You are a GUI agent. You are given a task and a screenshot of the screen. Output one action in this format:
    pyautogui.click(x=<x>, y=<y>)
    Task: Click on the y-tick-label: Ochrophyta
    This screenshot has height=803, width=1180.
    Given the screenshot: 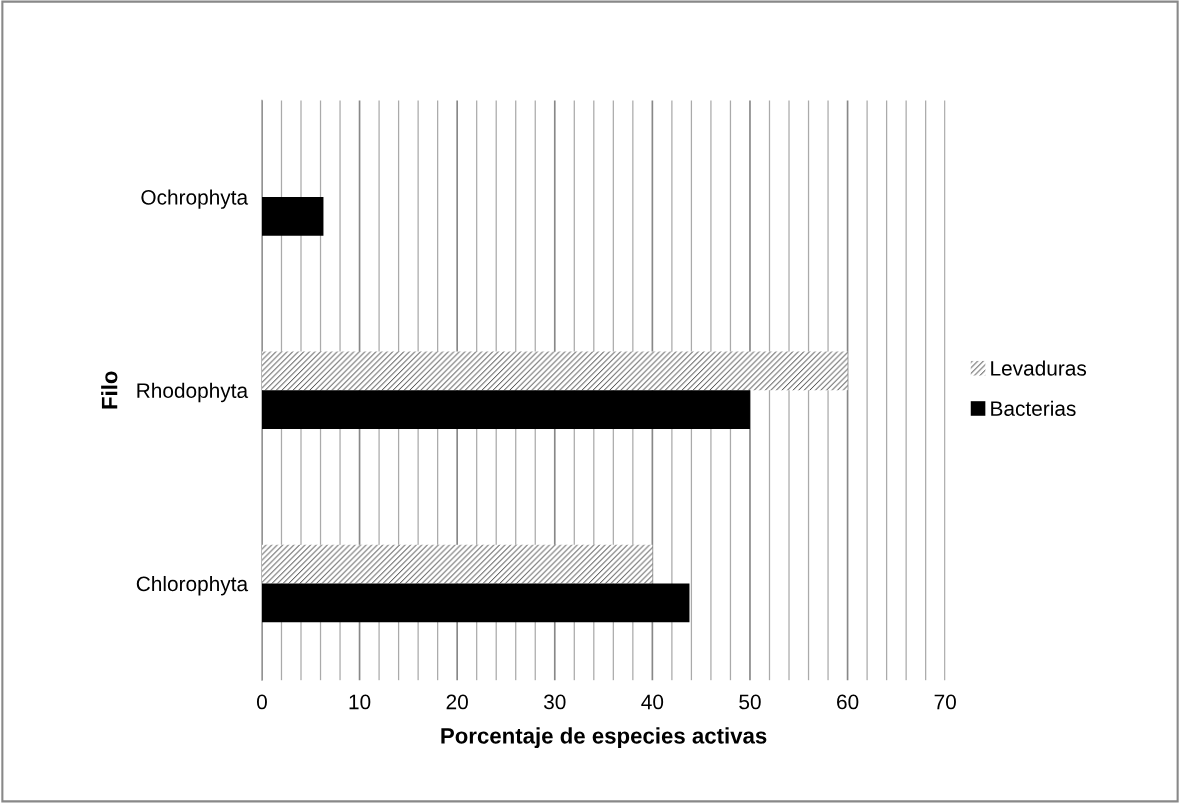 What is the action you would take?
    pyautogui.click(x=195, y=199)
    